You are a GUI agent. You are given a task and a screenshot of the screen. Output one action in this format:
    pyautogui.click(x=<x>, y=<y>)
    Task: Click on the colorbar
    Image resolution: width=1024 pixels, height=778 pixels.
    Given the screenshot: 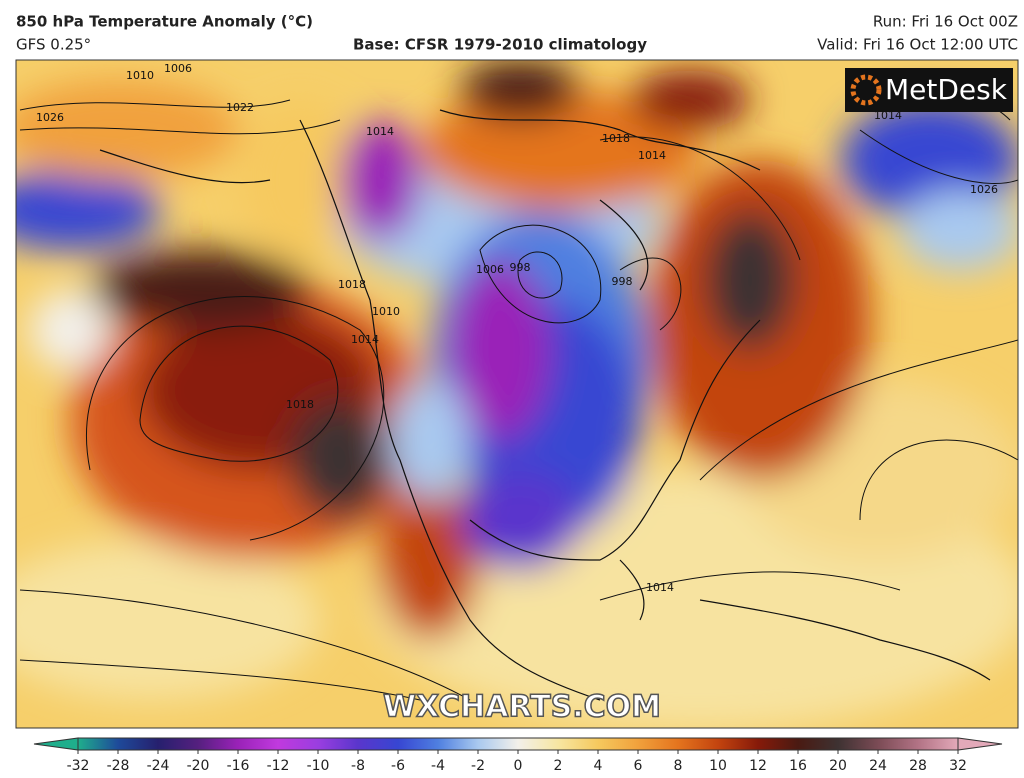 What is the action you would take?
    pyautogui.click(x=518, y=744)
    